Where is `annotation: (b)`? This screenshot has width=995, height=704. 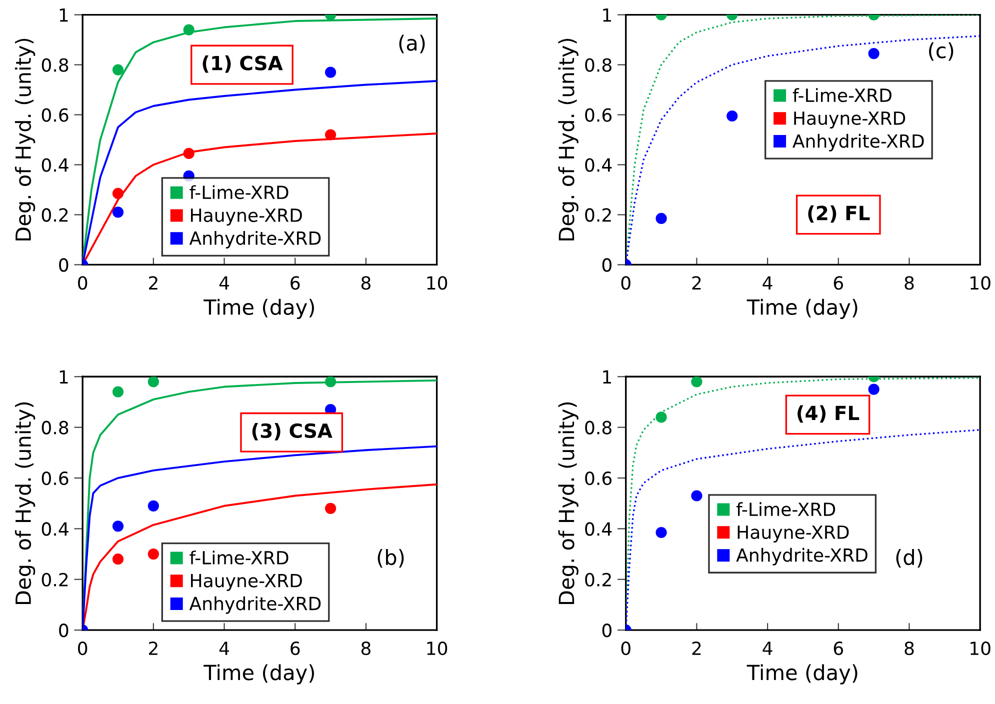 annotation: (b) is located at coordinates (391, 558).